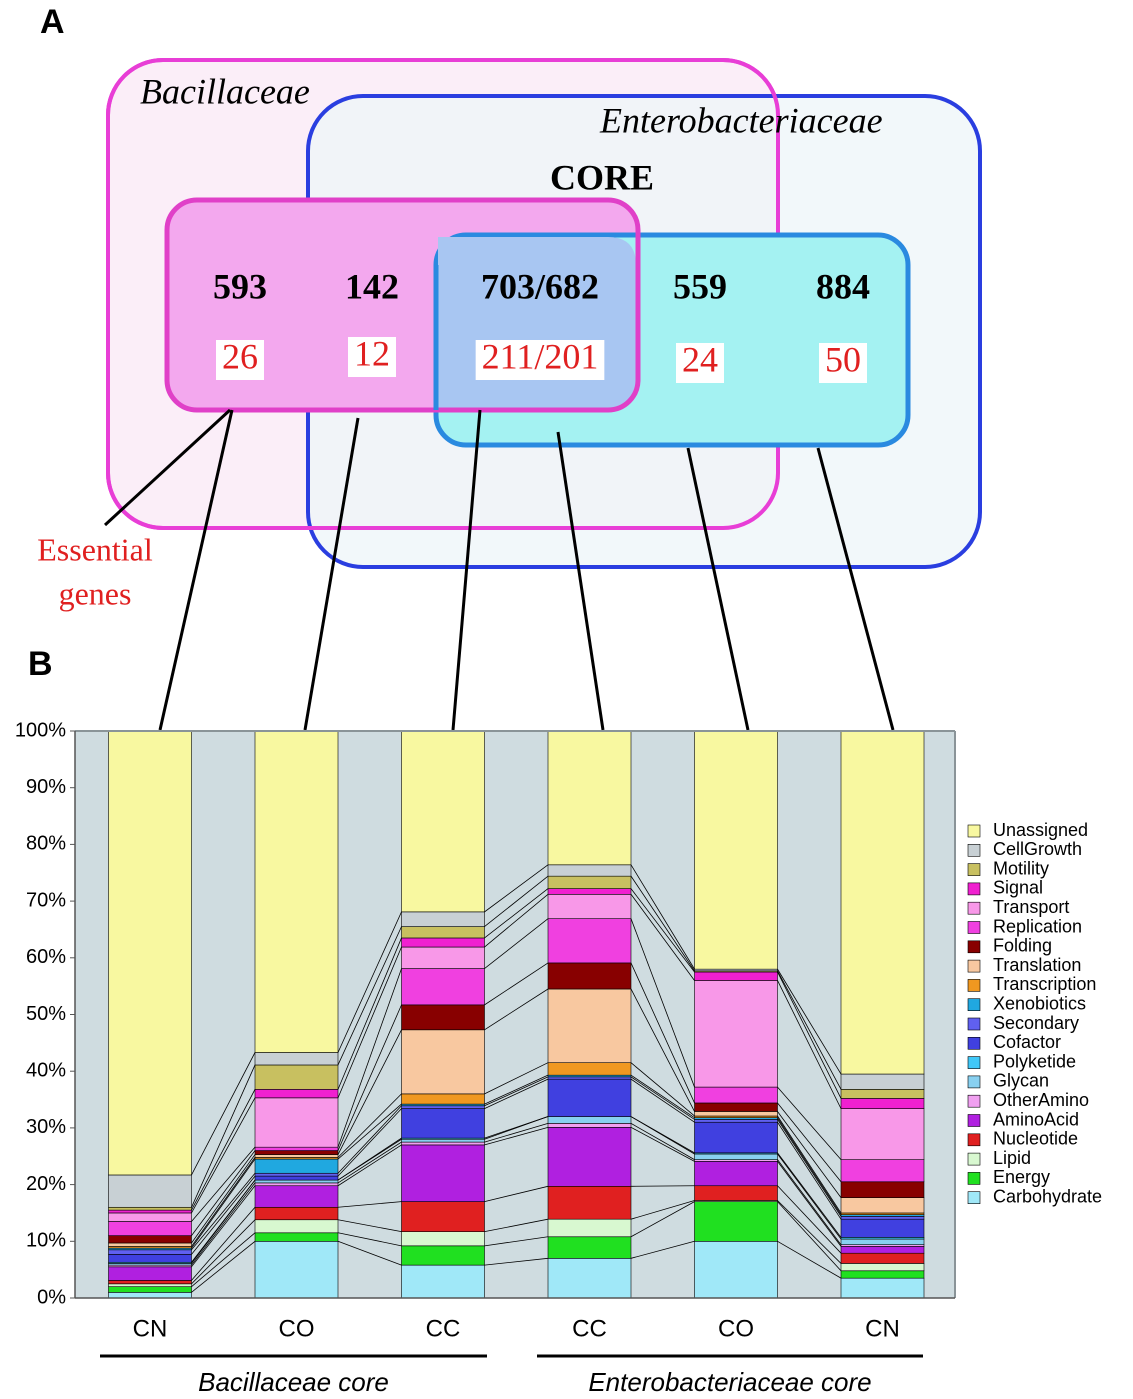 This screenshot has height=1399, width=1133. I want to click on legend-label: Carbohydrate, so click(1047, 1196).